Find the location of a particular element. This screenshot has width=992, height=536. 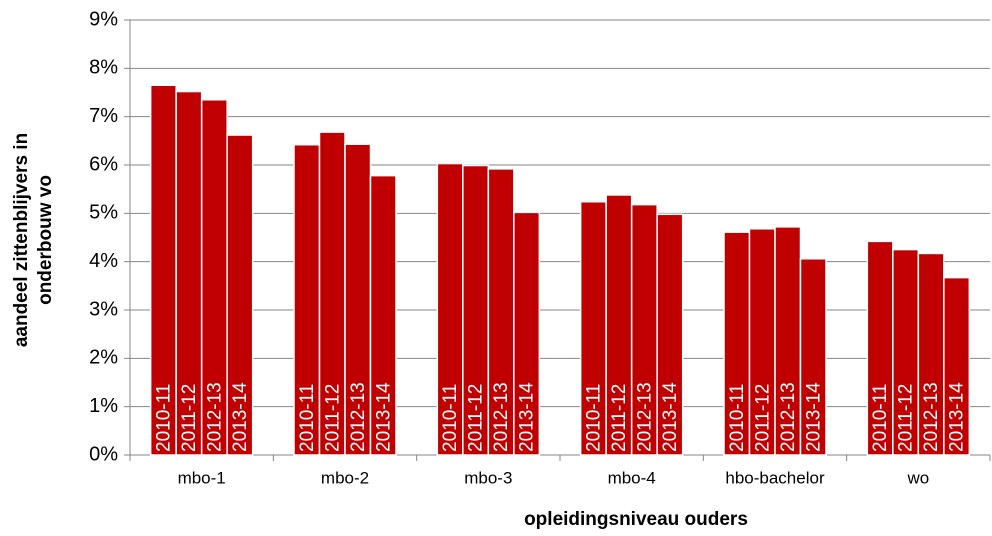

y-tick-label: 8% is located at coordinates (103, 68).